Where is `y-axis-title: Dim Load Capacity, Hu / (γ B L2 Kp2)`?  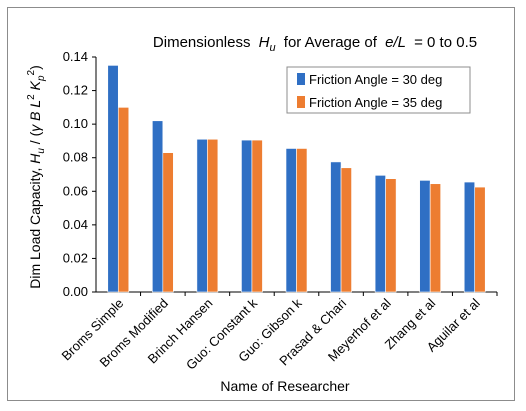 y-axis-title: Dim Load Capacity, Hu / (γ B L2 Kp2) is located at coordinates (36, 177).